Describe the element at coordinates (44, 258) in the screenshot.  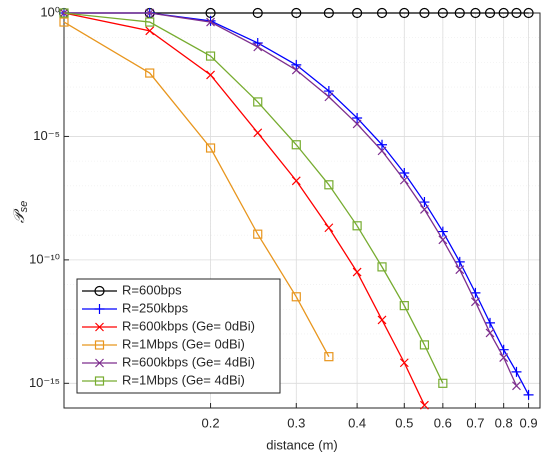
I see `y-tick-label: 10⁻¹⁰` at that location.